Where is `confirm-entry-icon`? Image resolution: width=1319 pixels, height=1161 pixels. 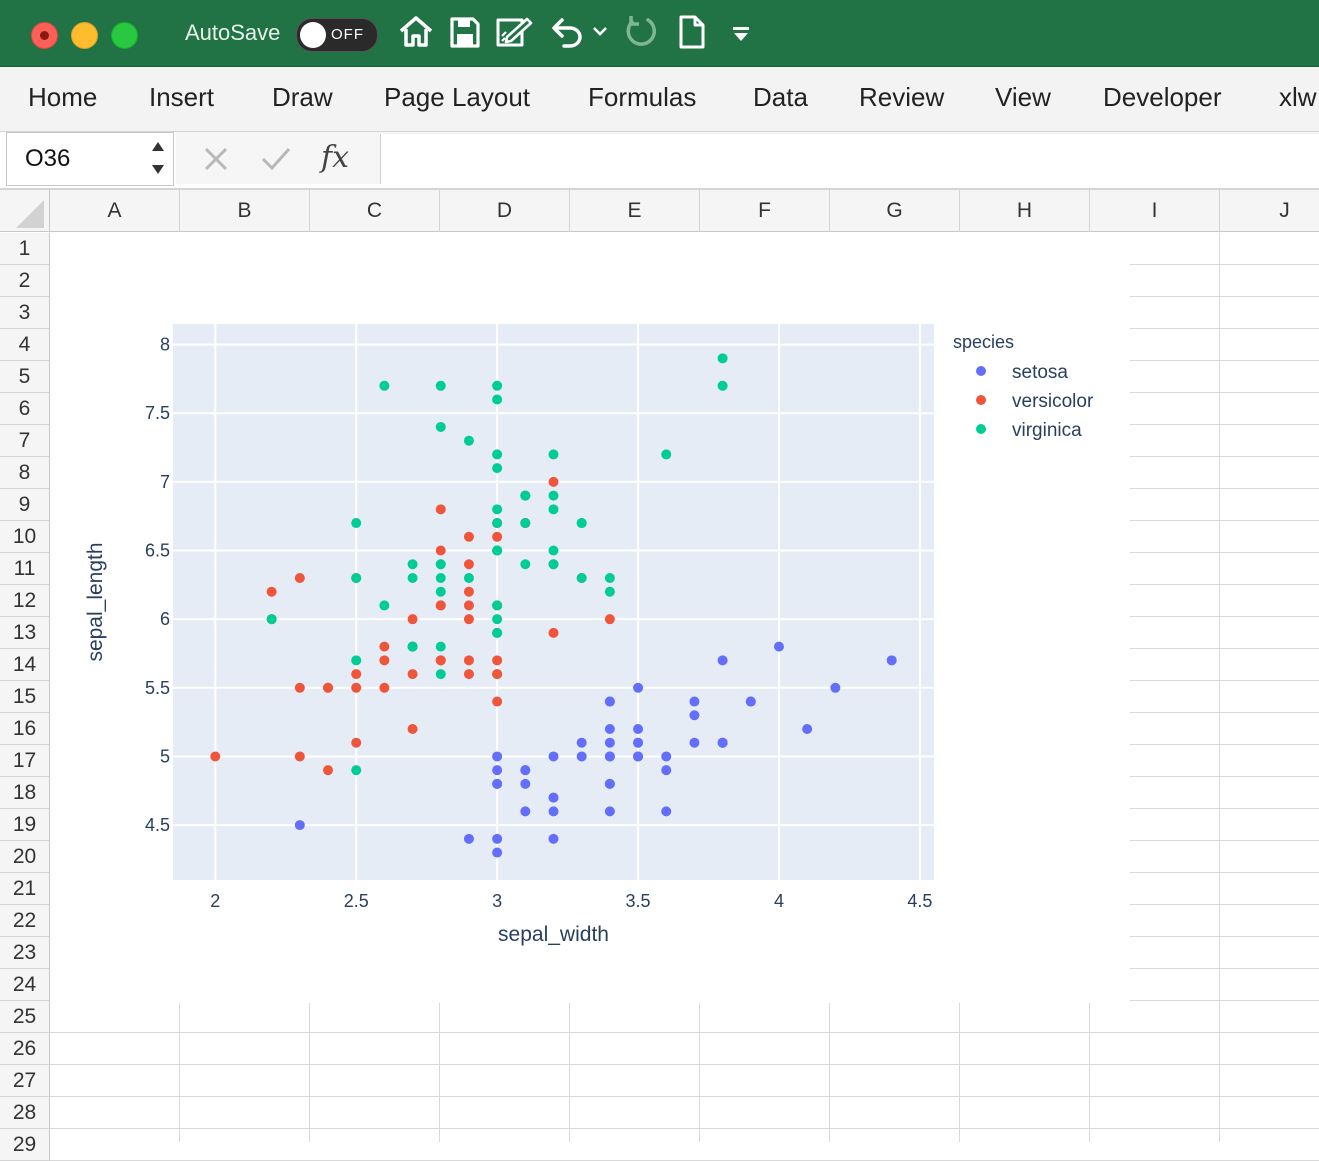 confirm-entry-icon is located at coordinates (276, 159).